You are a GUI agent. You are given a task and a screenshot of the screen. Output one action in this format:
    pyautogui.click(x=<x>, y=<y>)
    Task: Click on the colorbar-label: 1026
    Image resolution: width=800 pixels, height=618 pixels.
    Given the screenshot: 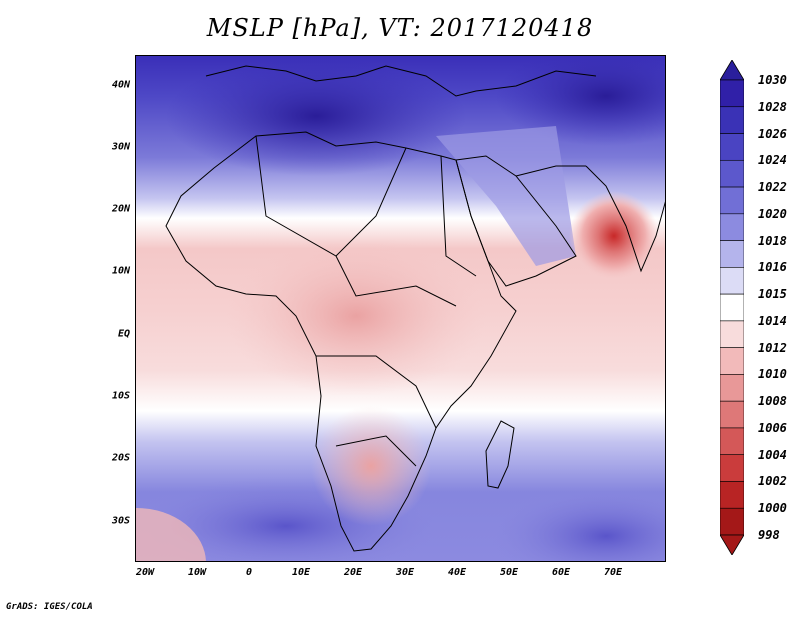 What is the action you would take?
    pyautogui.click(x=772, y=133)
    